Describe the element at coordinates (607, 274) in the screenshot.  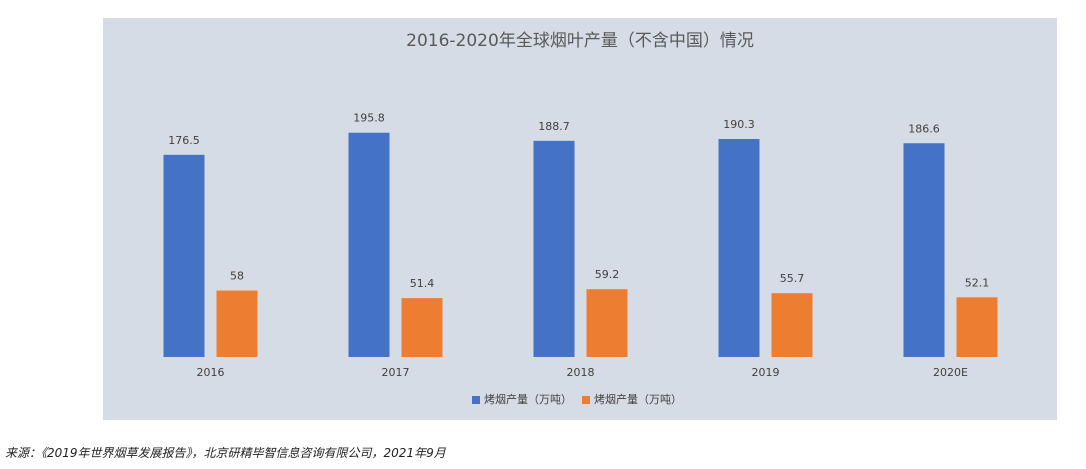
I see `data-label: 59.2` at that location.